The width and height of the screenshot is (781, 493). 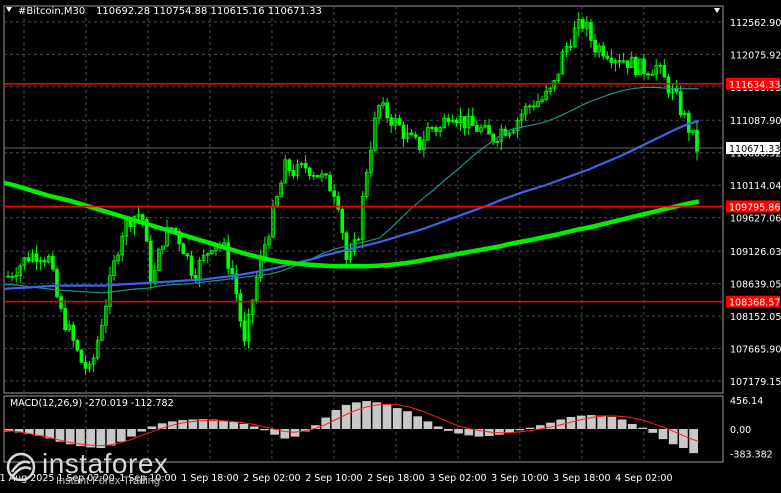 I want to click on price-tick-label: 107179.15, so click(x=755, y=382).